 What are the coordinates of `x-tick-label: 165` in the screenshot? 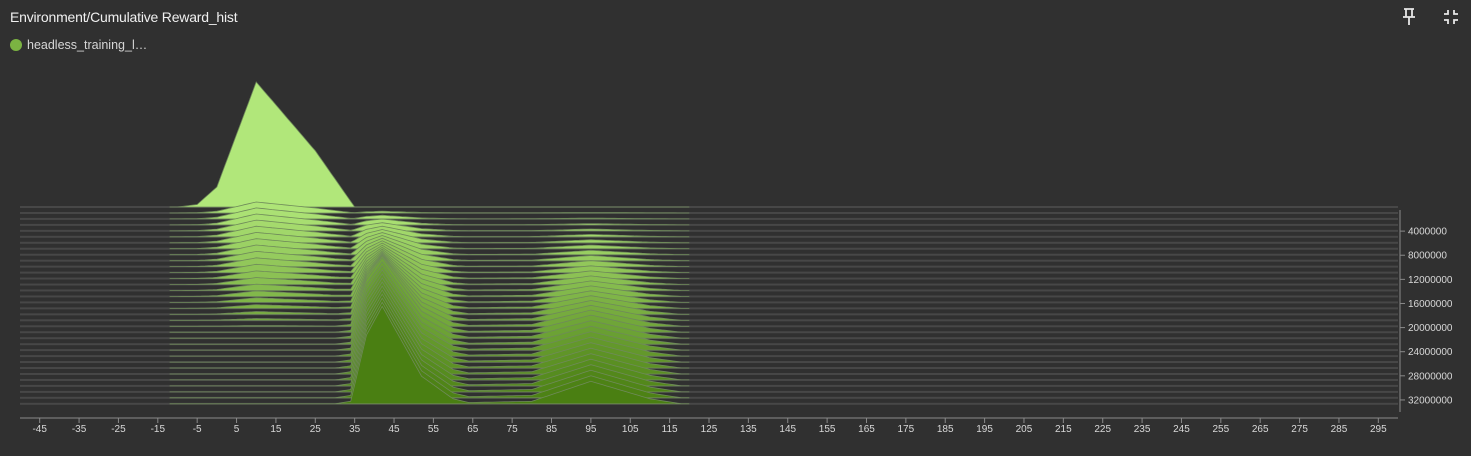 It's located at (866, 429).